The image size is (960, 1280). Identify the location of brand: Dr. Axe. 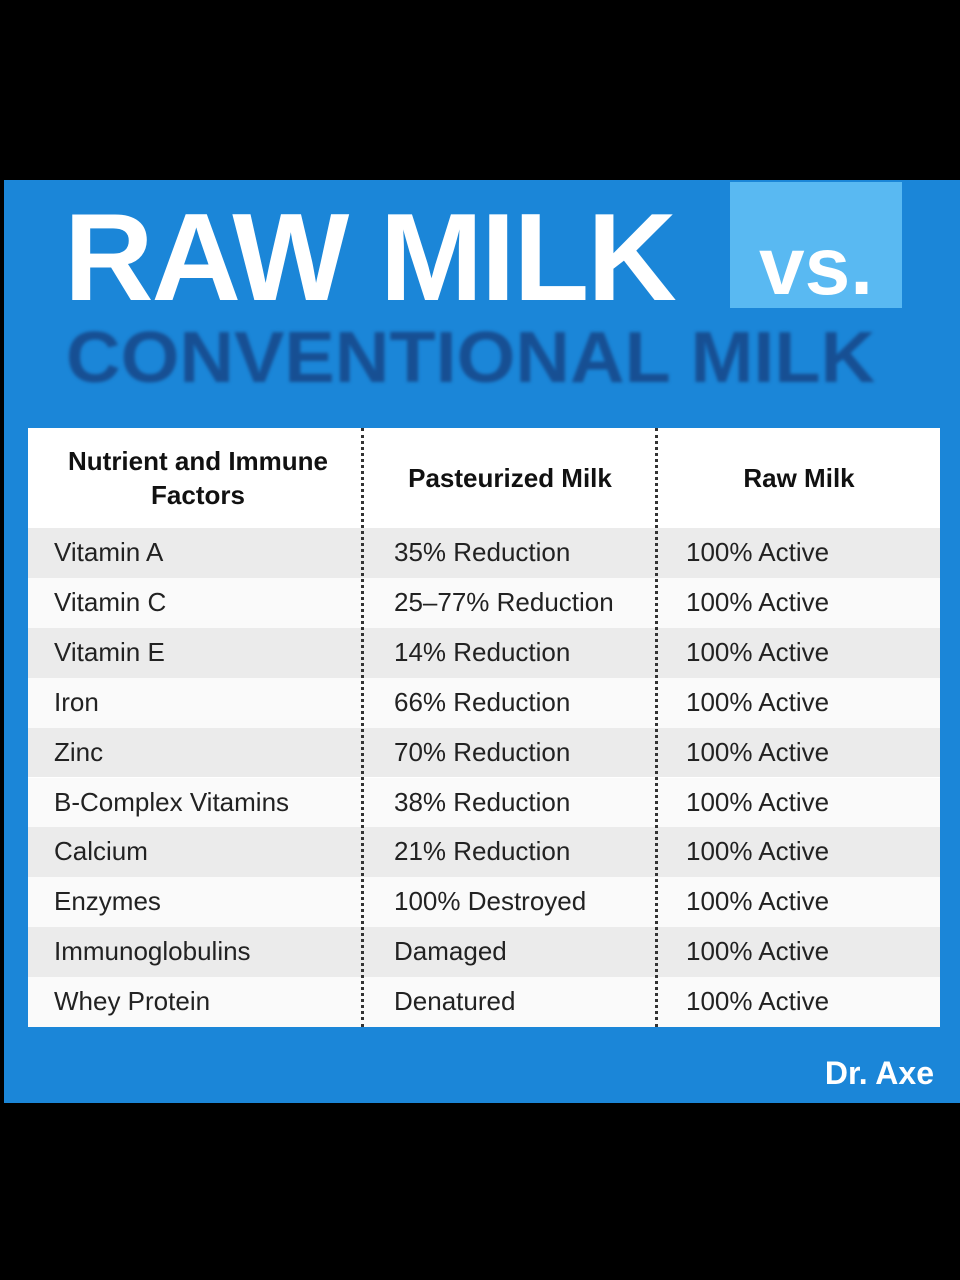
(879, 1073).